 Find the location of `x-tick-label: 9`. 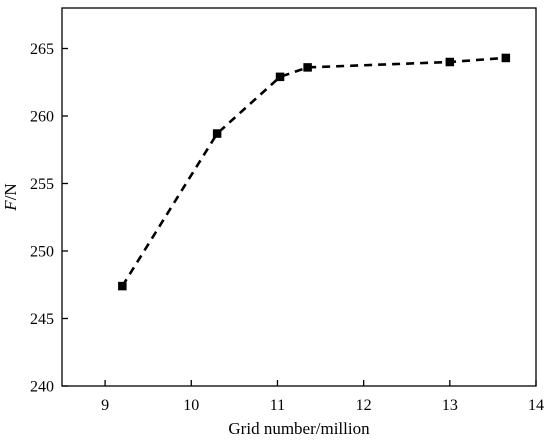

x-tick-label: 9 is located at coordinates (105, 405).